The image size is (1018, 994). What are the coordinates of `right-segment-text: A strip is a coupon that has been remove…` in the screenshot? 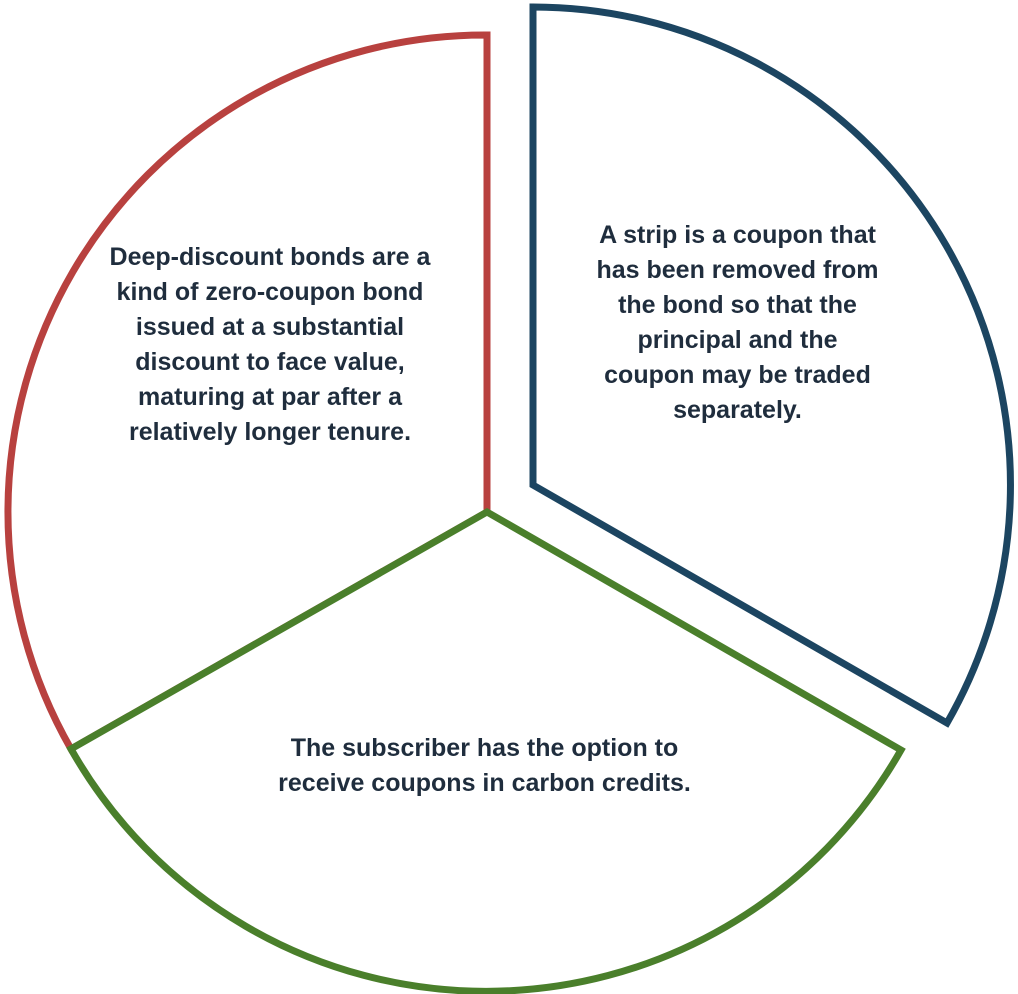 It's located at (737, 322).